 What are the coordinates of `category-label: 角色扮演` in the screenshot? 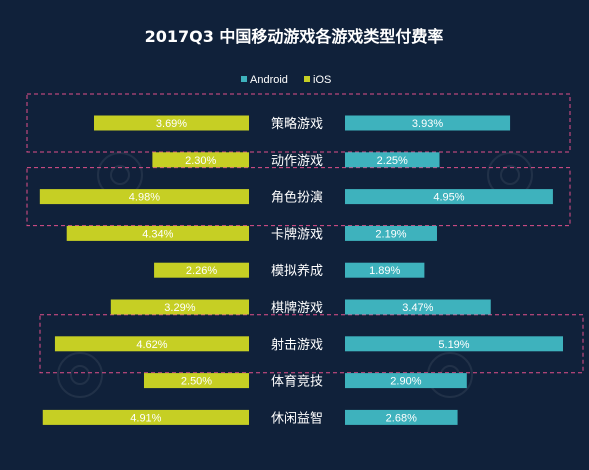 It's located at (297, 198).